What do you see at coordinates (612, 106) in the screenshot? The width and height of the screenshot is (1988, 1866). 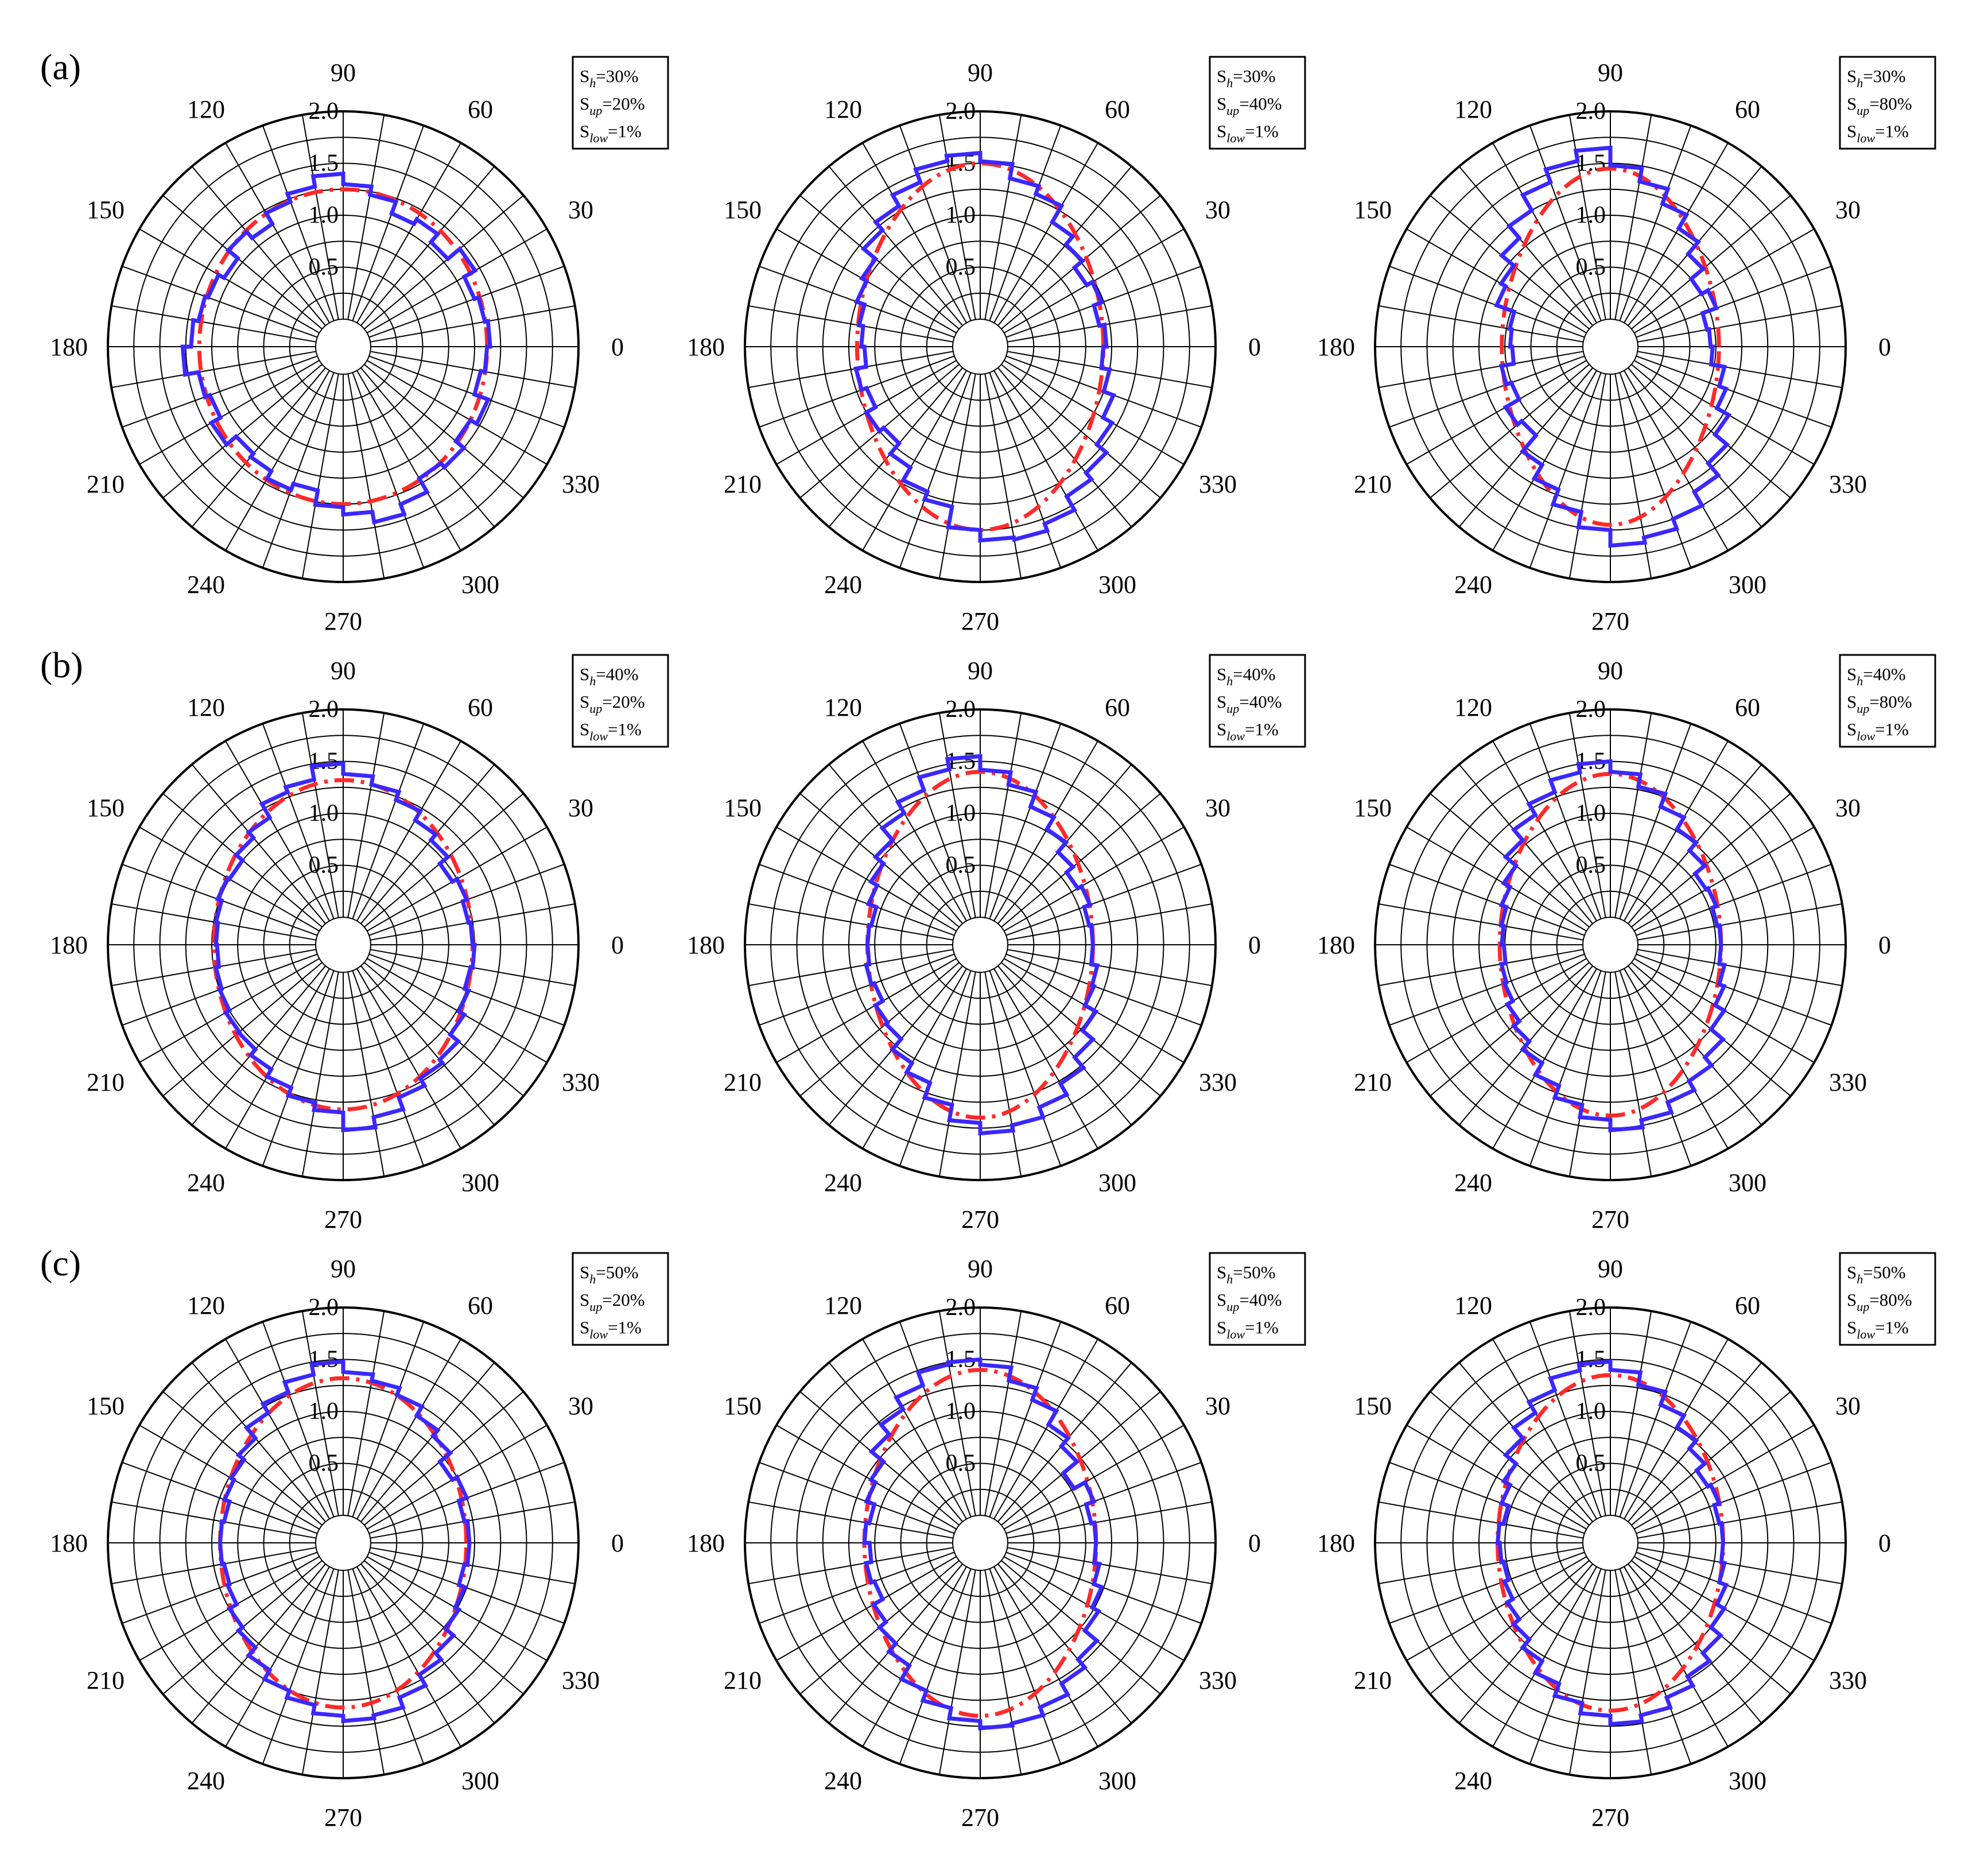 I see `legend-sup: Sup=20%` at bounding box center [612, 106].